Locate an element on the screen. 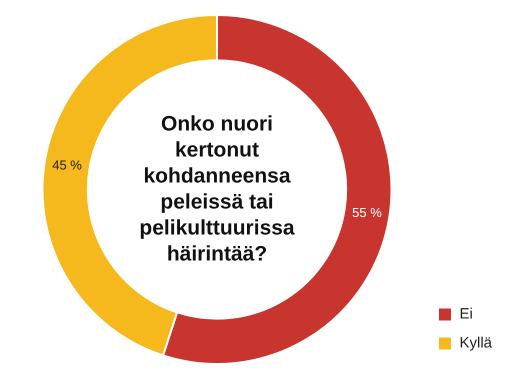 The height and width of the screenshot is (379, 512). text: Onko nuori kertonut kohdanneensa peleissä tai pelikulttuurissa häirintää? is located at coordinates (217, 189).